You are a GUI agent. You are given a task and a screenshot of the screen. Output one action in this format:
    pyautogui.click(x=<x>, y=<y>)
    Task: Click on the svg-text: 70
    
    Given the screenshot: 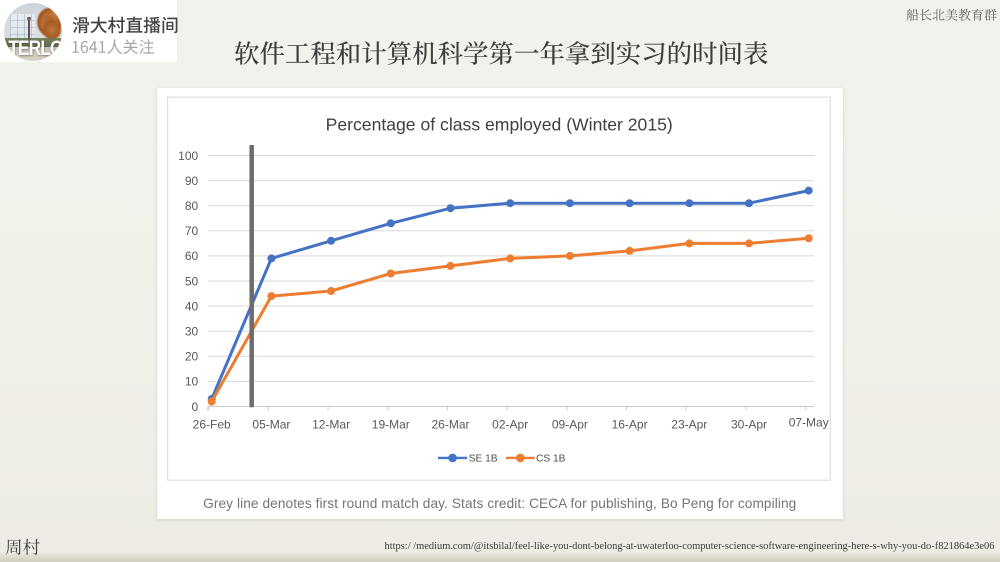 What is the action you would take?
    pyautogui.click(x=192, y=231)
    